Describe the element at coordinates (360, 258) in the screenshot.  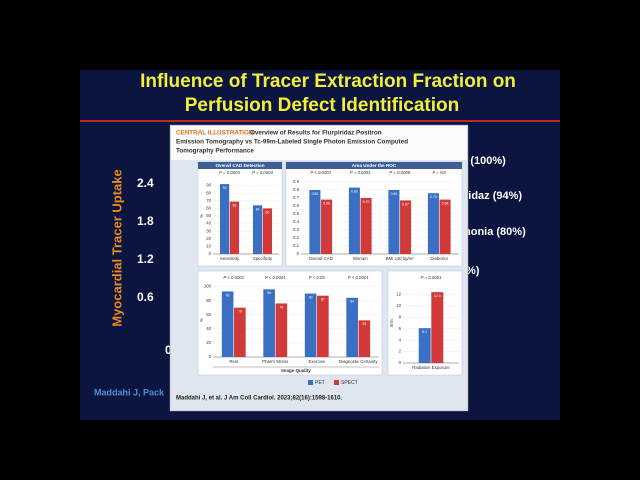
I see `x-tick-label: Women` at that location.